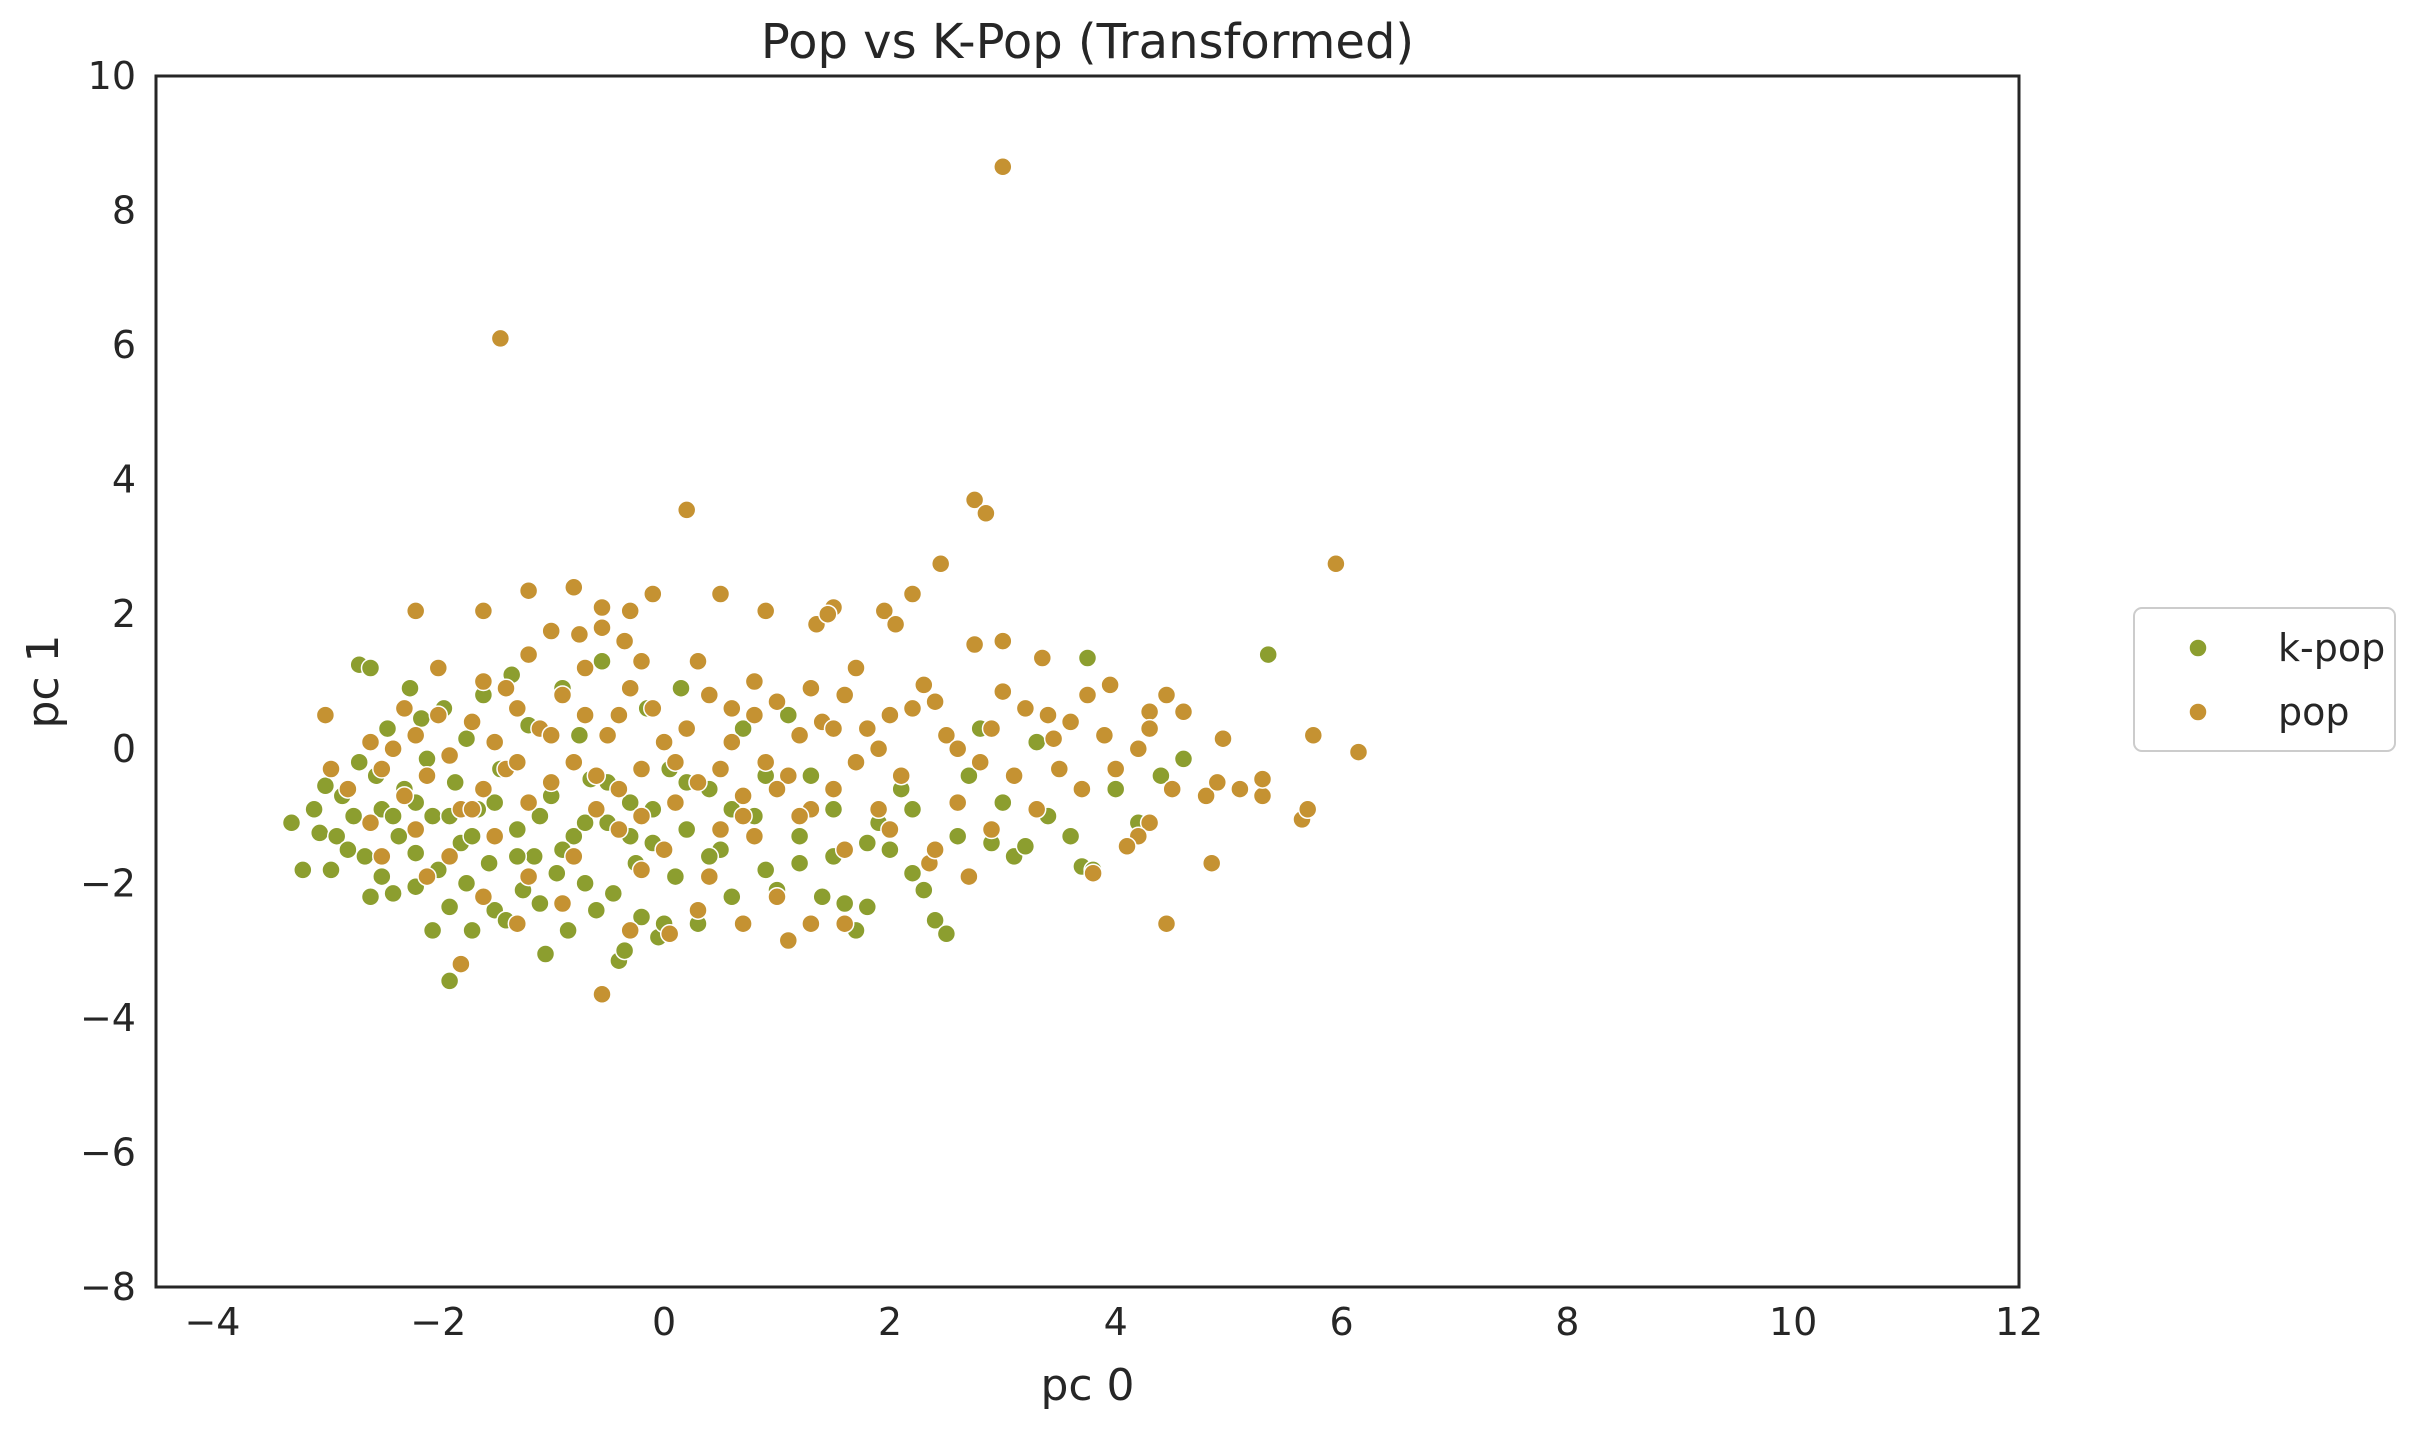 This screenshot has height=1430, width=2431. What do you see at coordinates (108, 1287) in the screenshot?
I see `y-tick-label: −8` at bounding box center [108, 1287].